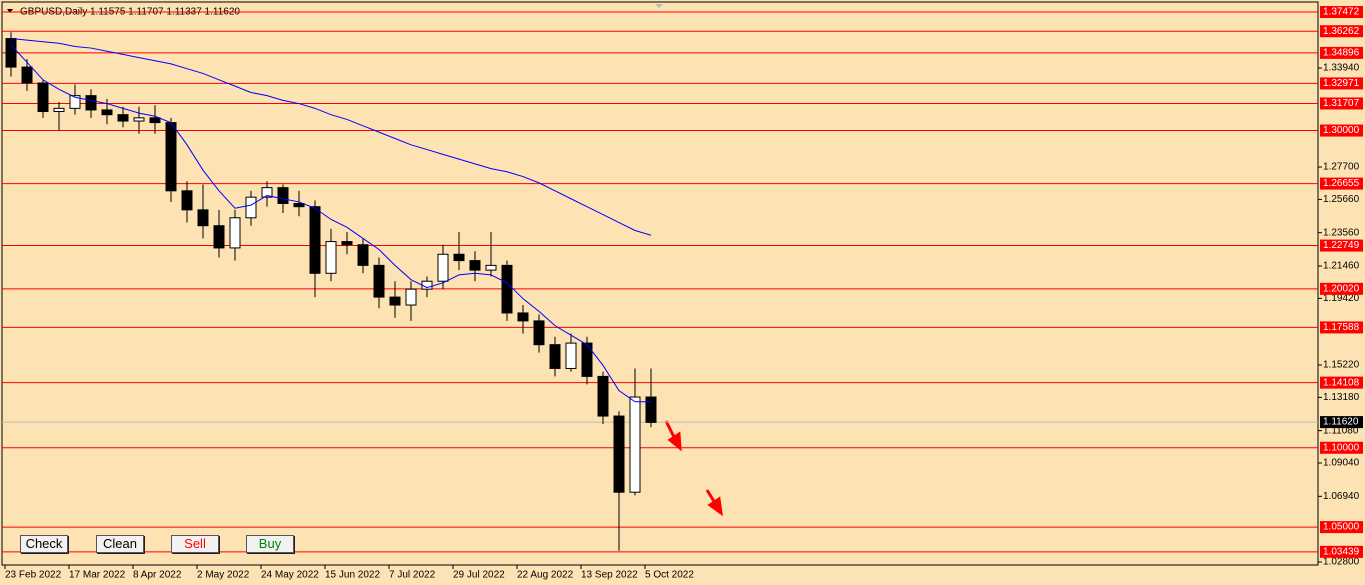 The height and width of the screenshot is (585, 1365). What do you see at coordinates (545, 575) in the screenshot?
I see `x-tick-label: 22 Aug 2022` at bounding box center [545, 575].